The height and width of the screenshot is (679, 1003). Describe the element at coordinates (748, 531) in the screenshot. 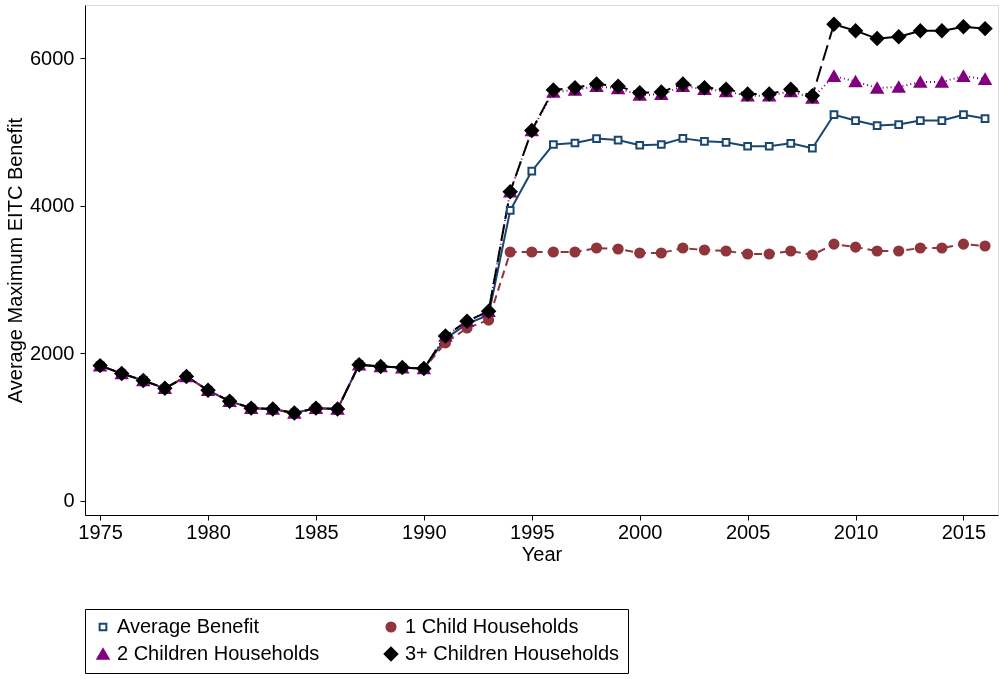

I see `x-tick-label: 2005` at that location.